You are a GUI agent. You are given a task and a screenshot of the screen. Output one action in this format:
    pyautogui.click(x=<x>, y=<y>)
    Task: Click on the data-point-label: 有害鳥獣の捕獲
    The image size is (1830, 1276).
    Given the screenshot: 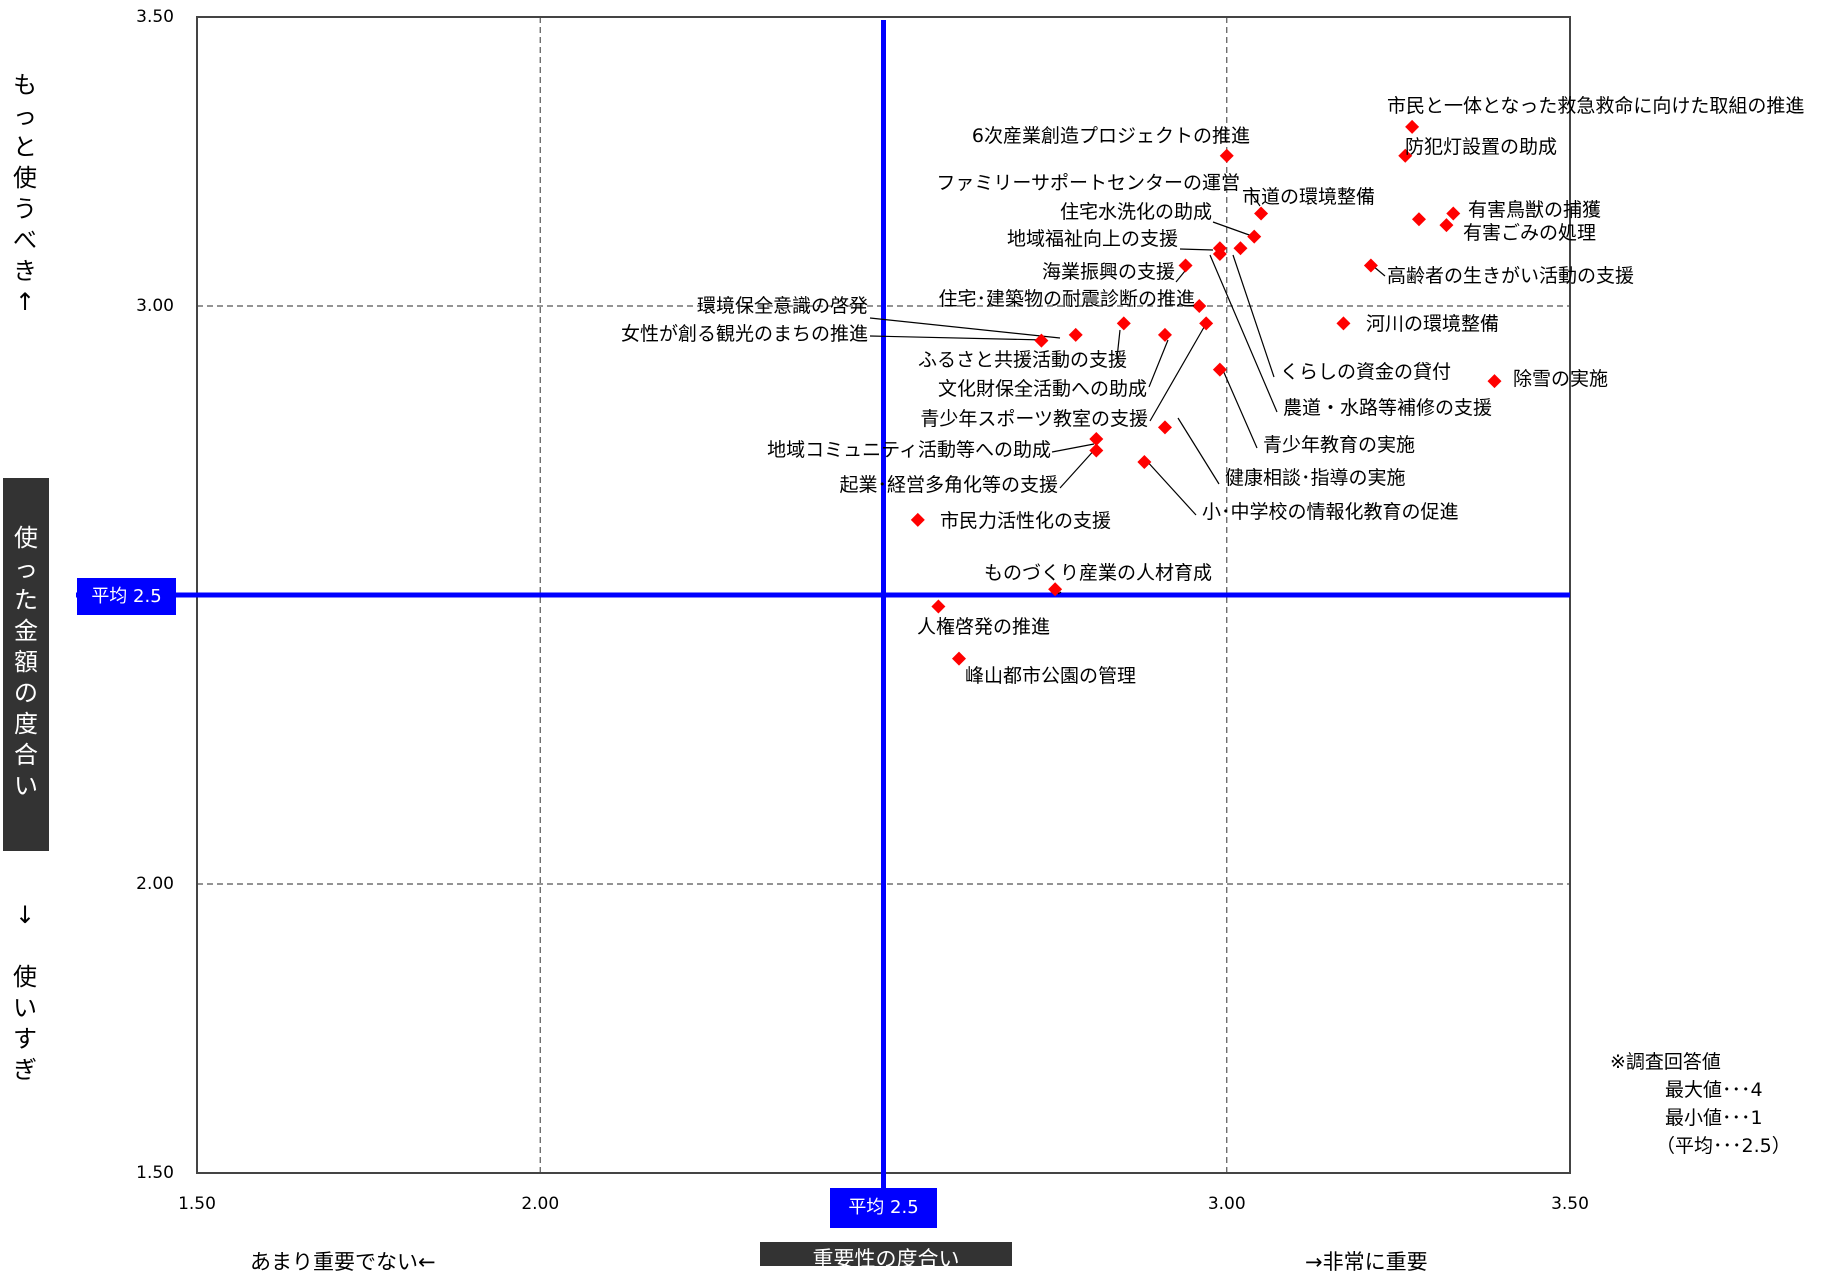 What is the action you would take?
    pyautogui.click(x=1534, y=210)
    